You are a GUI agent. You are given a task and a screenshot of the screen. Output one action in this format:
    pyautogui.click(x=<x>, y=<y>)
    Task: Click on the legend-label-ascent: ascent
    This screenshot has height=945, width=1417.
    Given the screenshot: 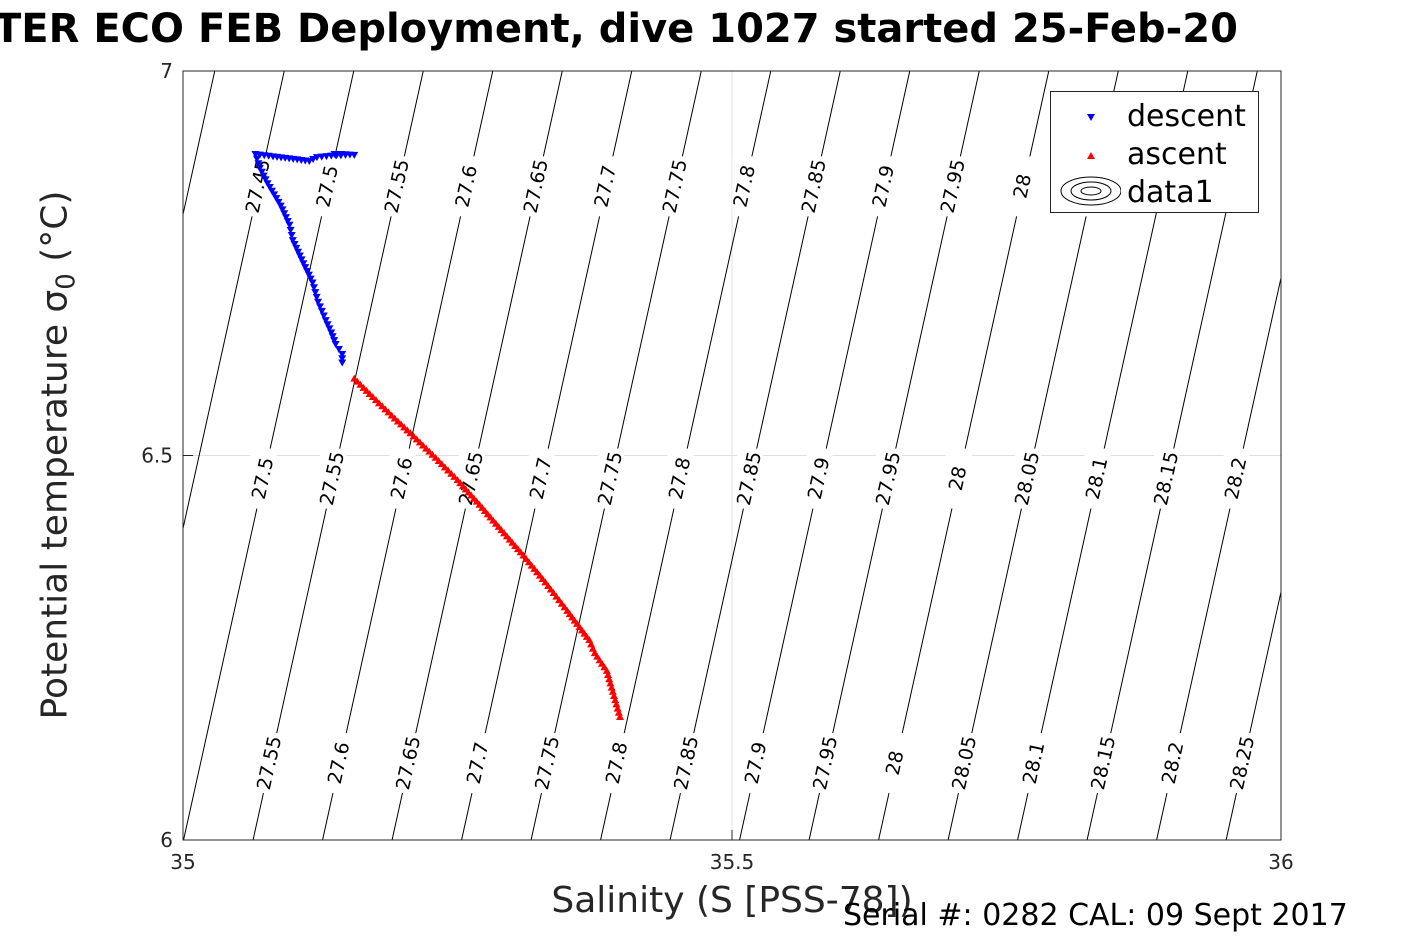 What is the action you would take?
    pyautogui.click(x=1177, y=154)
    